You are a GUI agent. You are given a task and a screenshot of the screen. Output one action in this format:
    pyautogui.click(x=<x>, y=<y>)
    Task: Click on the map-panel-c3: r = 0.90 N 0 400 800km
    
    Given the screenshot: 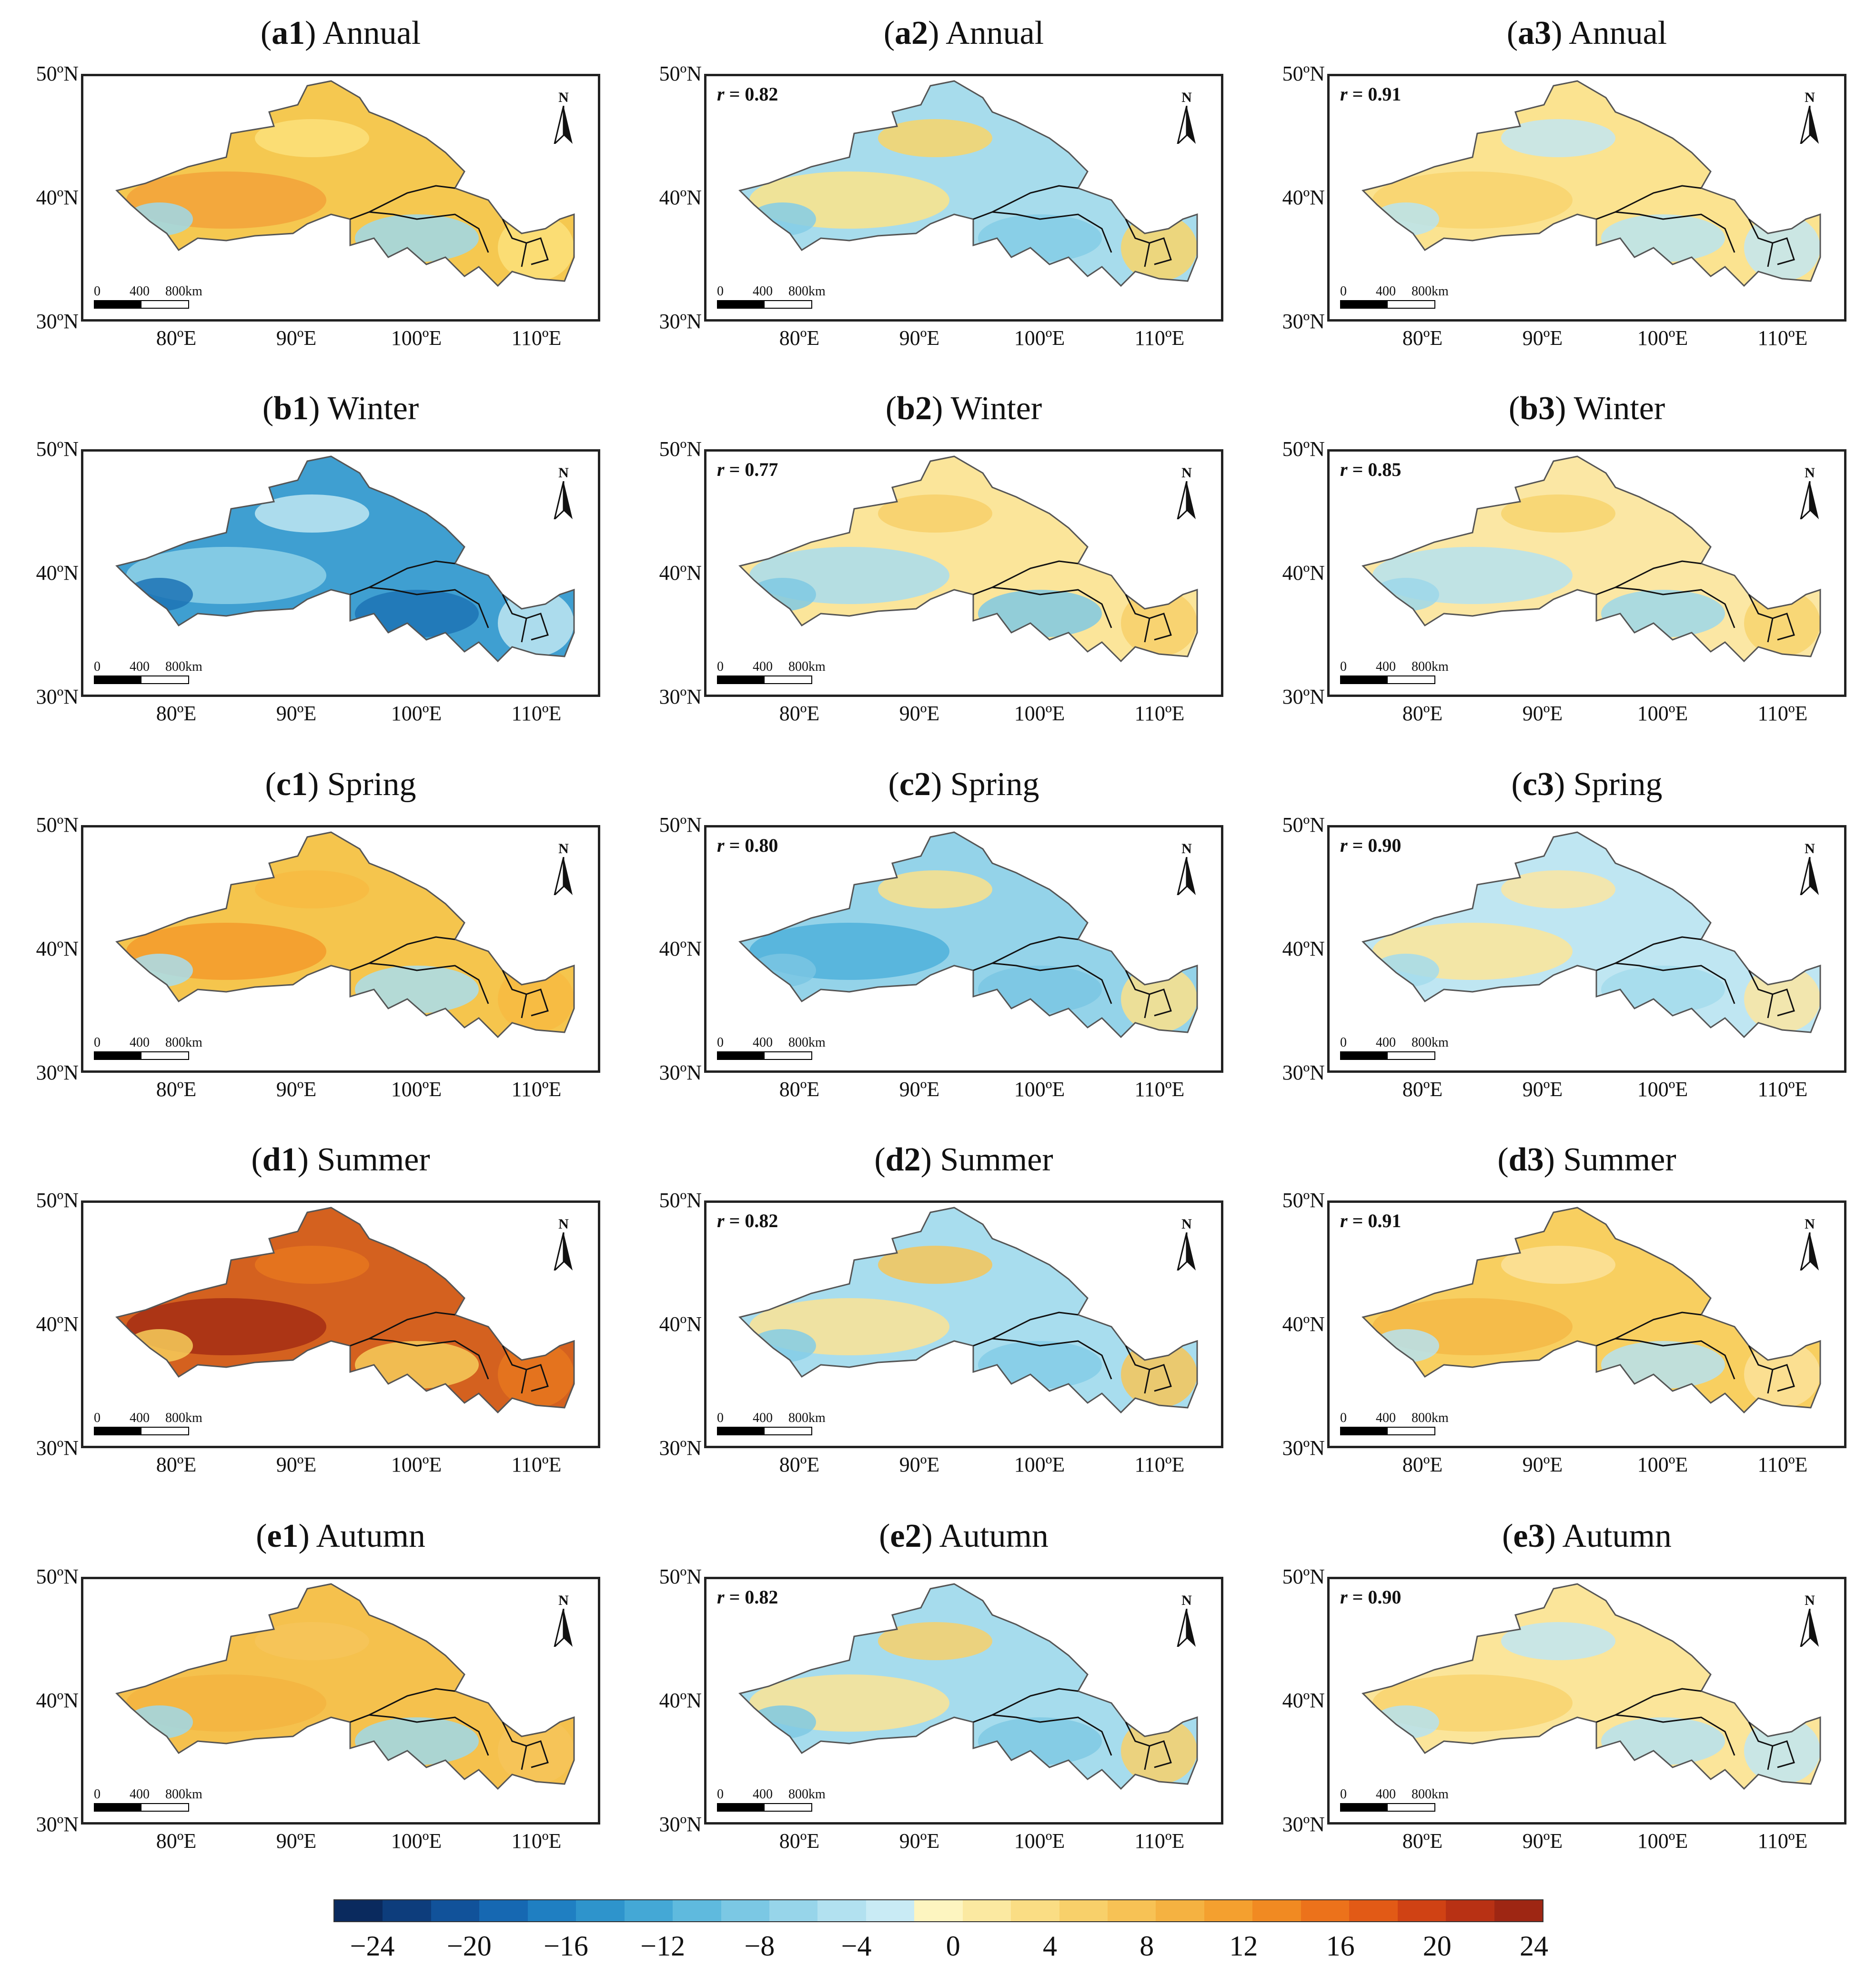 What is the action you would take?
    pyautogui.click(x=1587, y=949)
    